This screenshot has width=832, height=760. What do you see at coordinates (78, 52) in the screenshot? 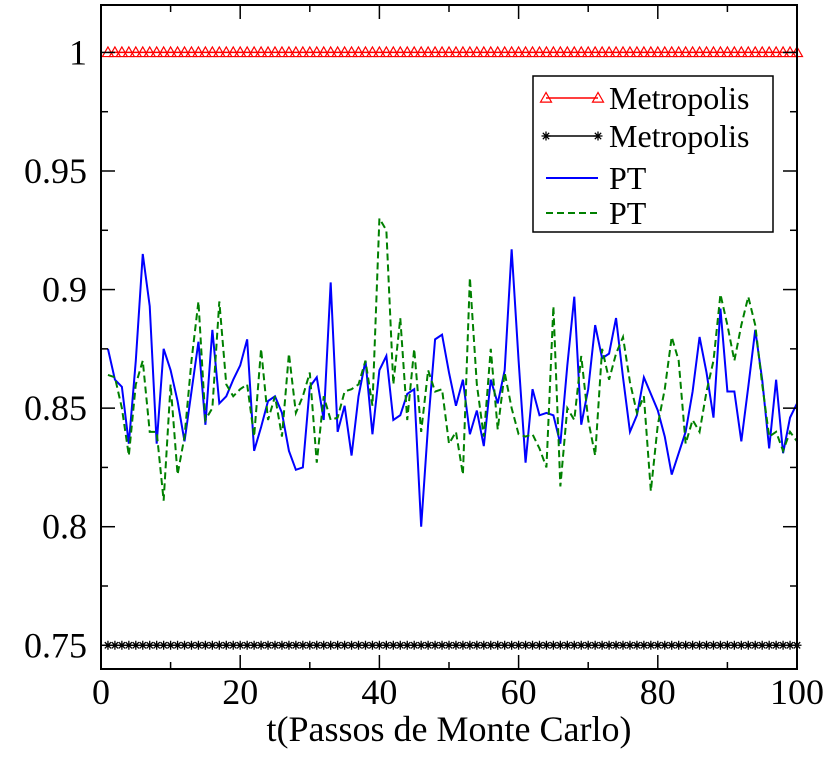
I see `y-tick-label: 1` at bounding box center [78, 52].